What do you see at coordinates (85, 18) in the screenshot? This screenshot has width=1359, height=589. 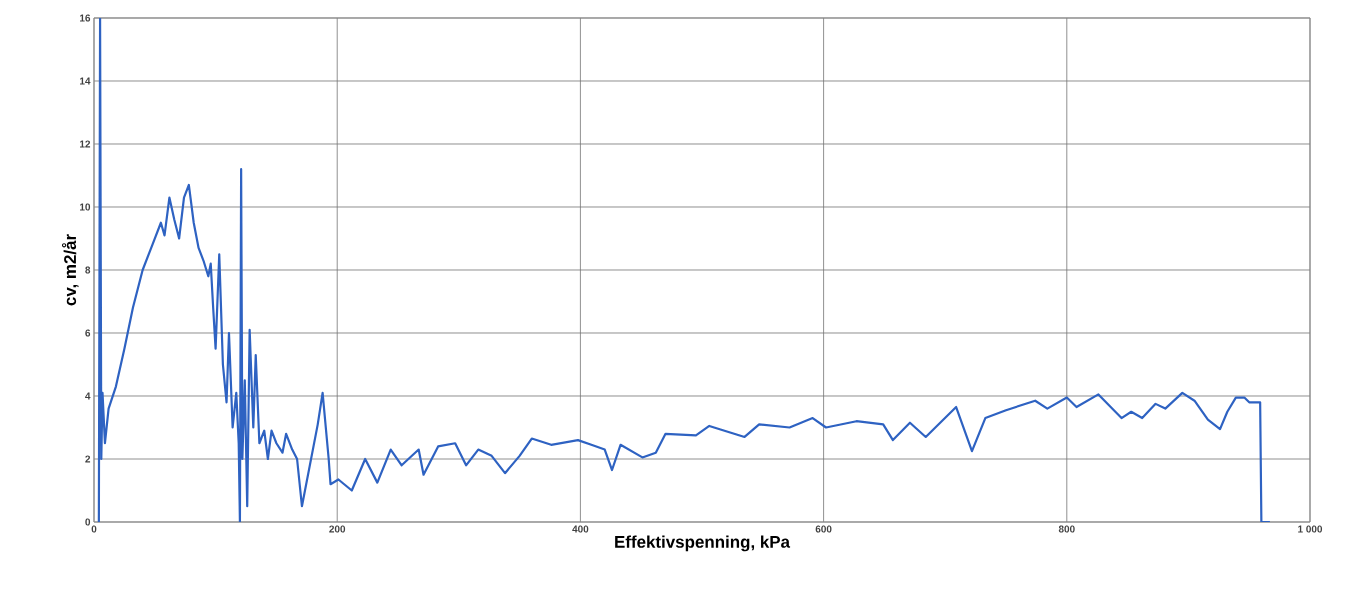 I see `y-tick-label: 16` at bounding box center [85, 18].